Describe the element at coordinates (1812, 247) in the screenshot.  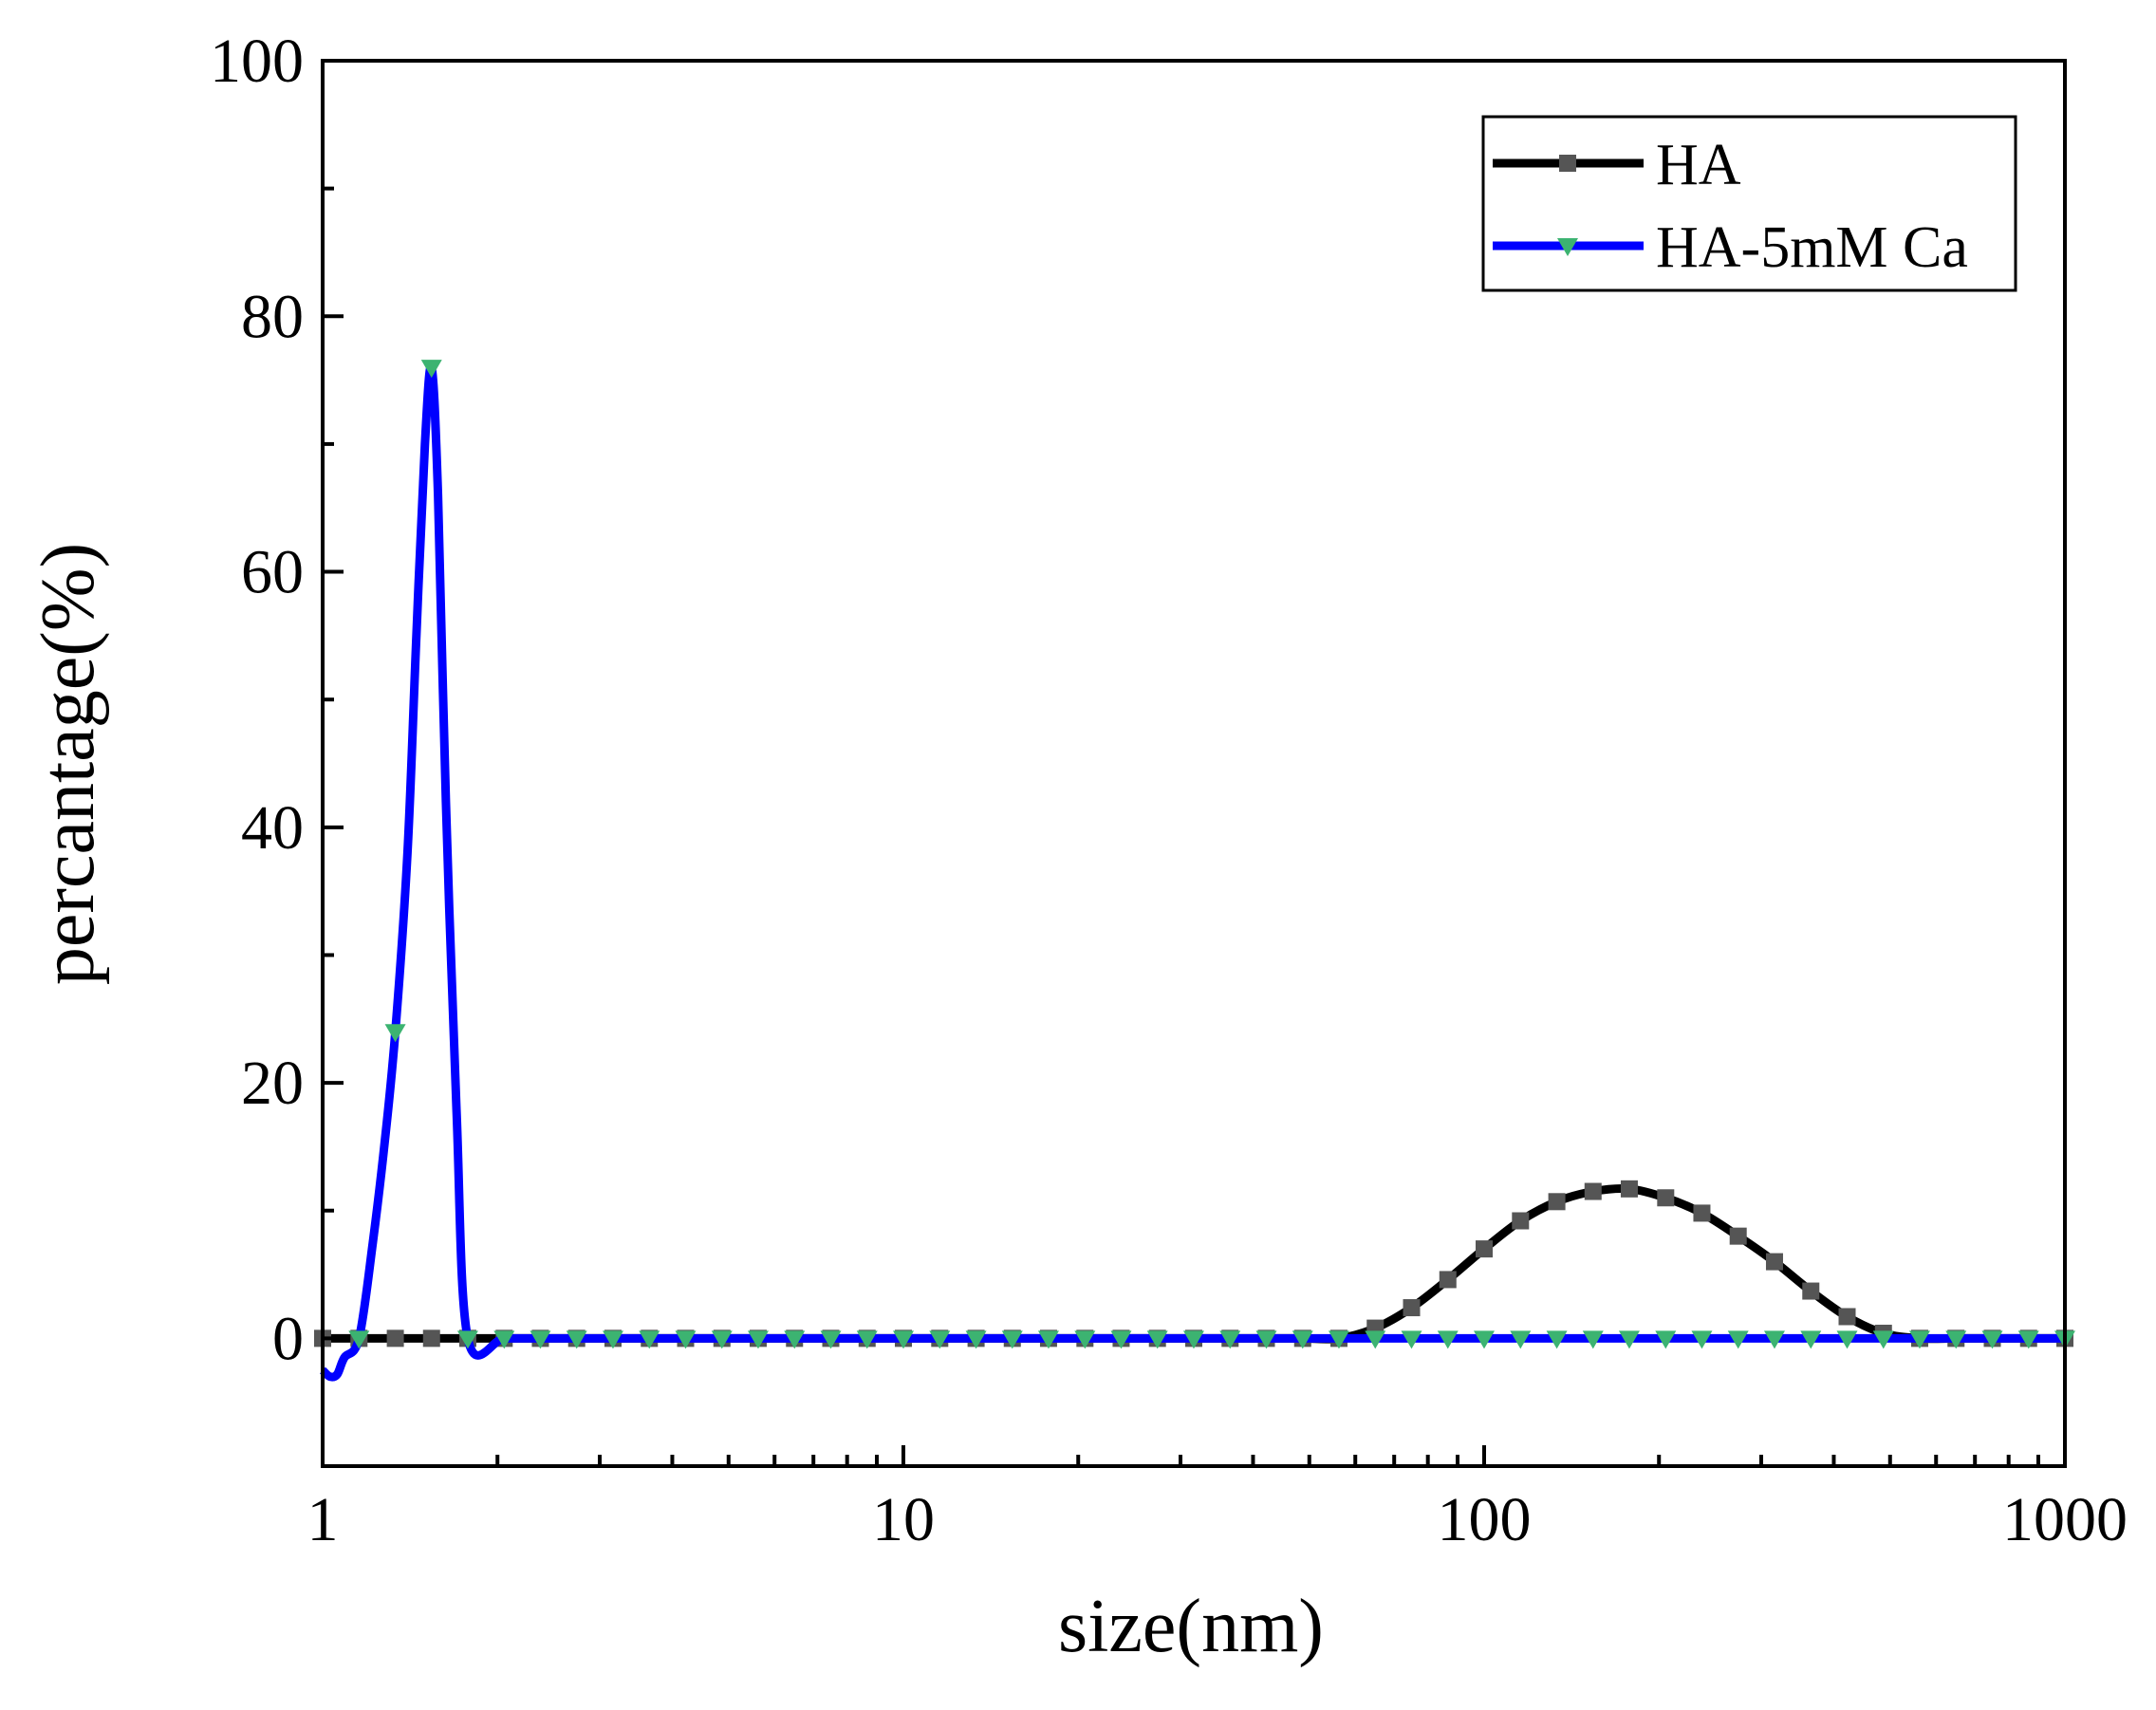
I see `legend-label-ca: HA-5mM Ca` at that location.